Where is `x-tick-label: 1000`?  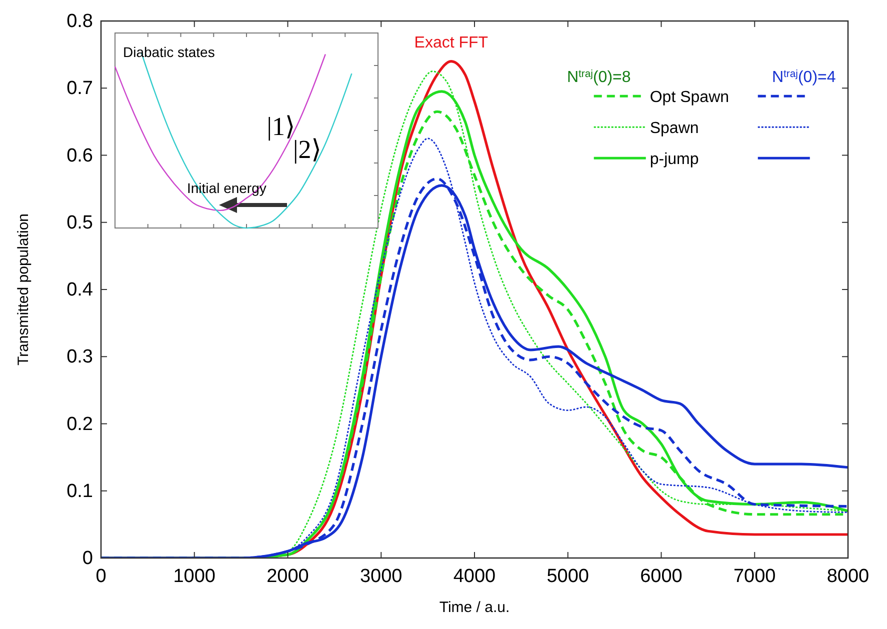 x-tick-label: 1000 is located at coordinates (194, 576).